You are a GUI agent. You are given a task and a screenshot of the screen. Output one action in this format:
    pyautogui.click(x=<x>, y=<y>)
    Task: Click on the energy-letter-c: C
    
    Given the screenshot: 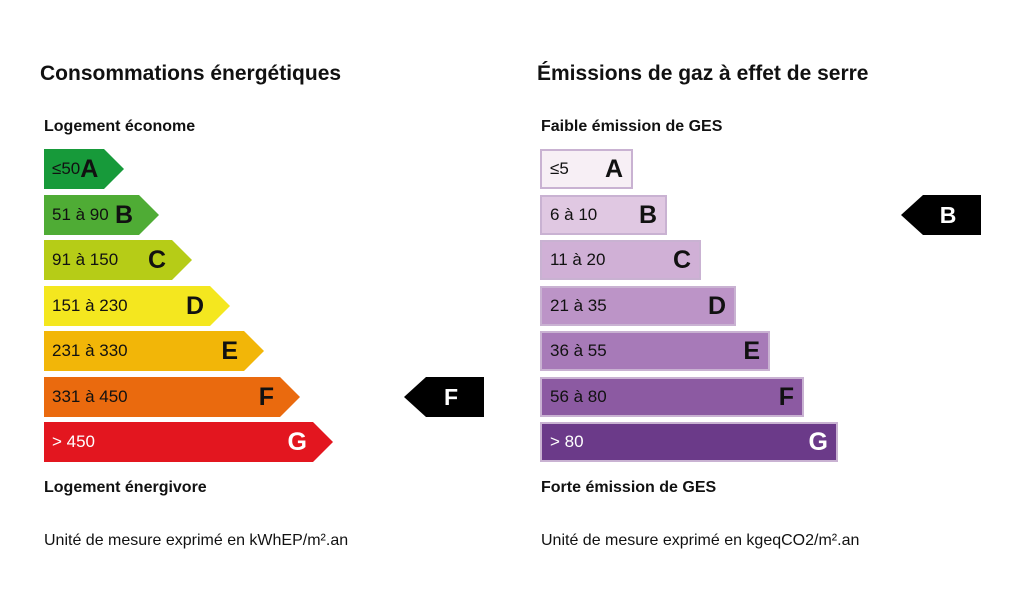 What is the action you would take?
    pyautogui.click(x=156, y=259)
    